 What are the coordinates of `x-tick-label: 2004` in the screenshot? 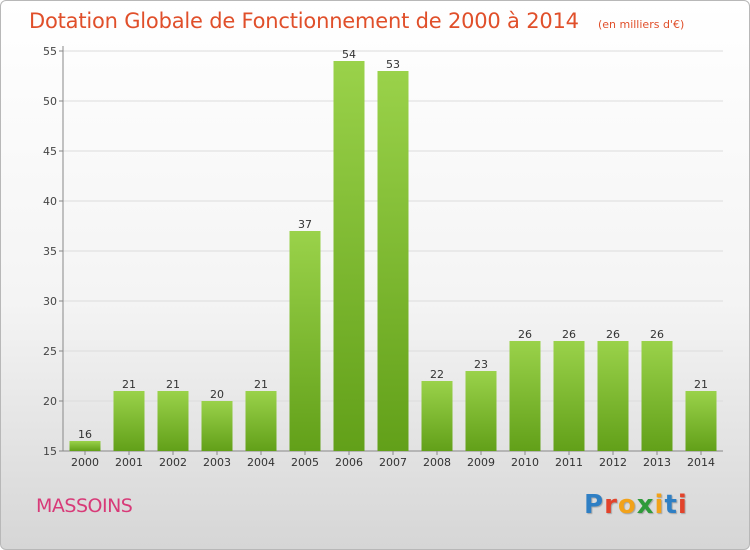 It's located at (261, 462).